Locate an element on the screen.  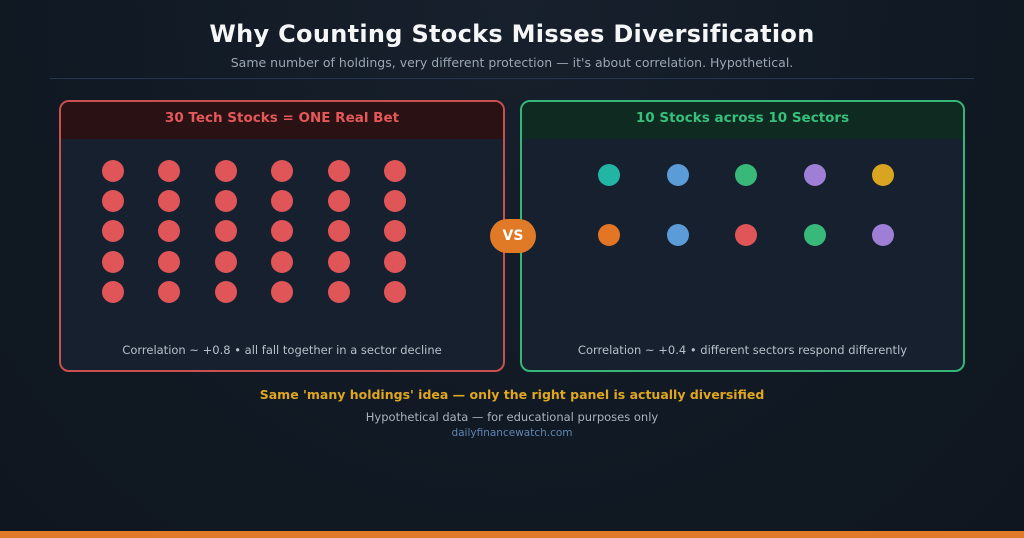
bottom-accent-bar is located at coordinates (512, 534).